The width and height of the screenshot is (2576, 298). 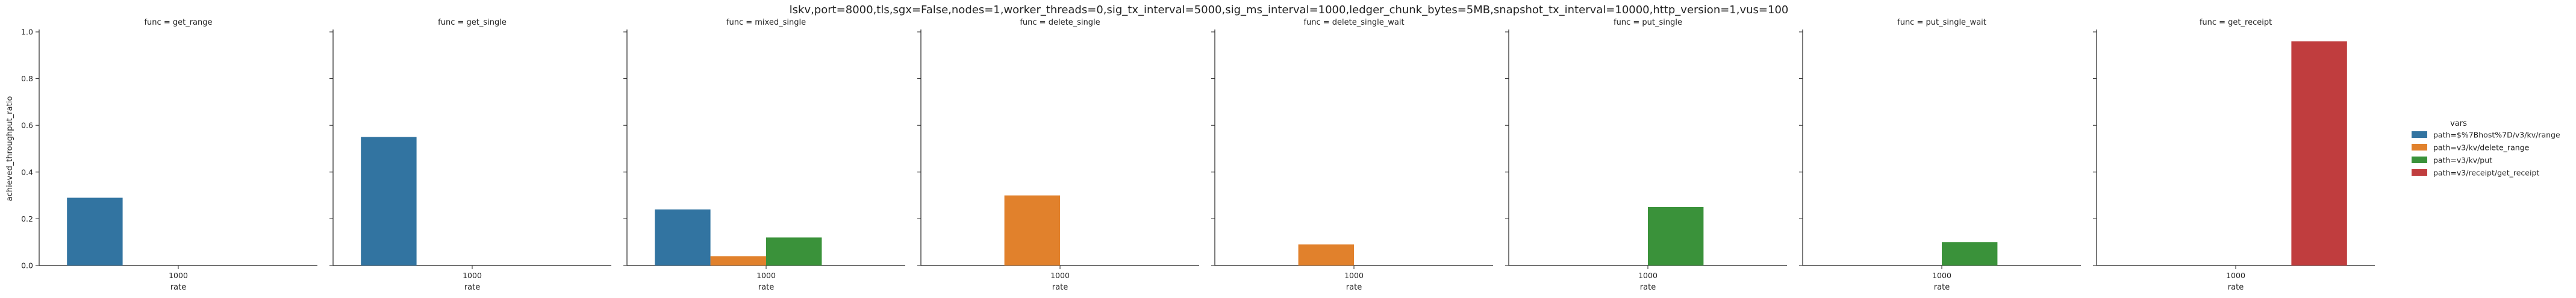 I want to click on facet-title: func = put_single, so click(x=1648, y=22).